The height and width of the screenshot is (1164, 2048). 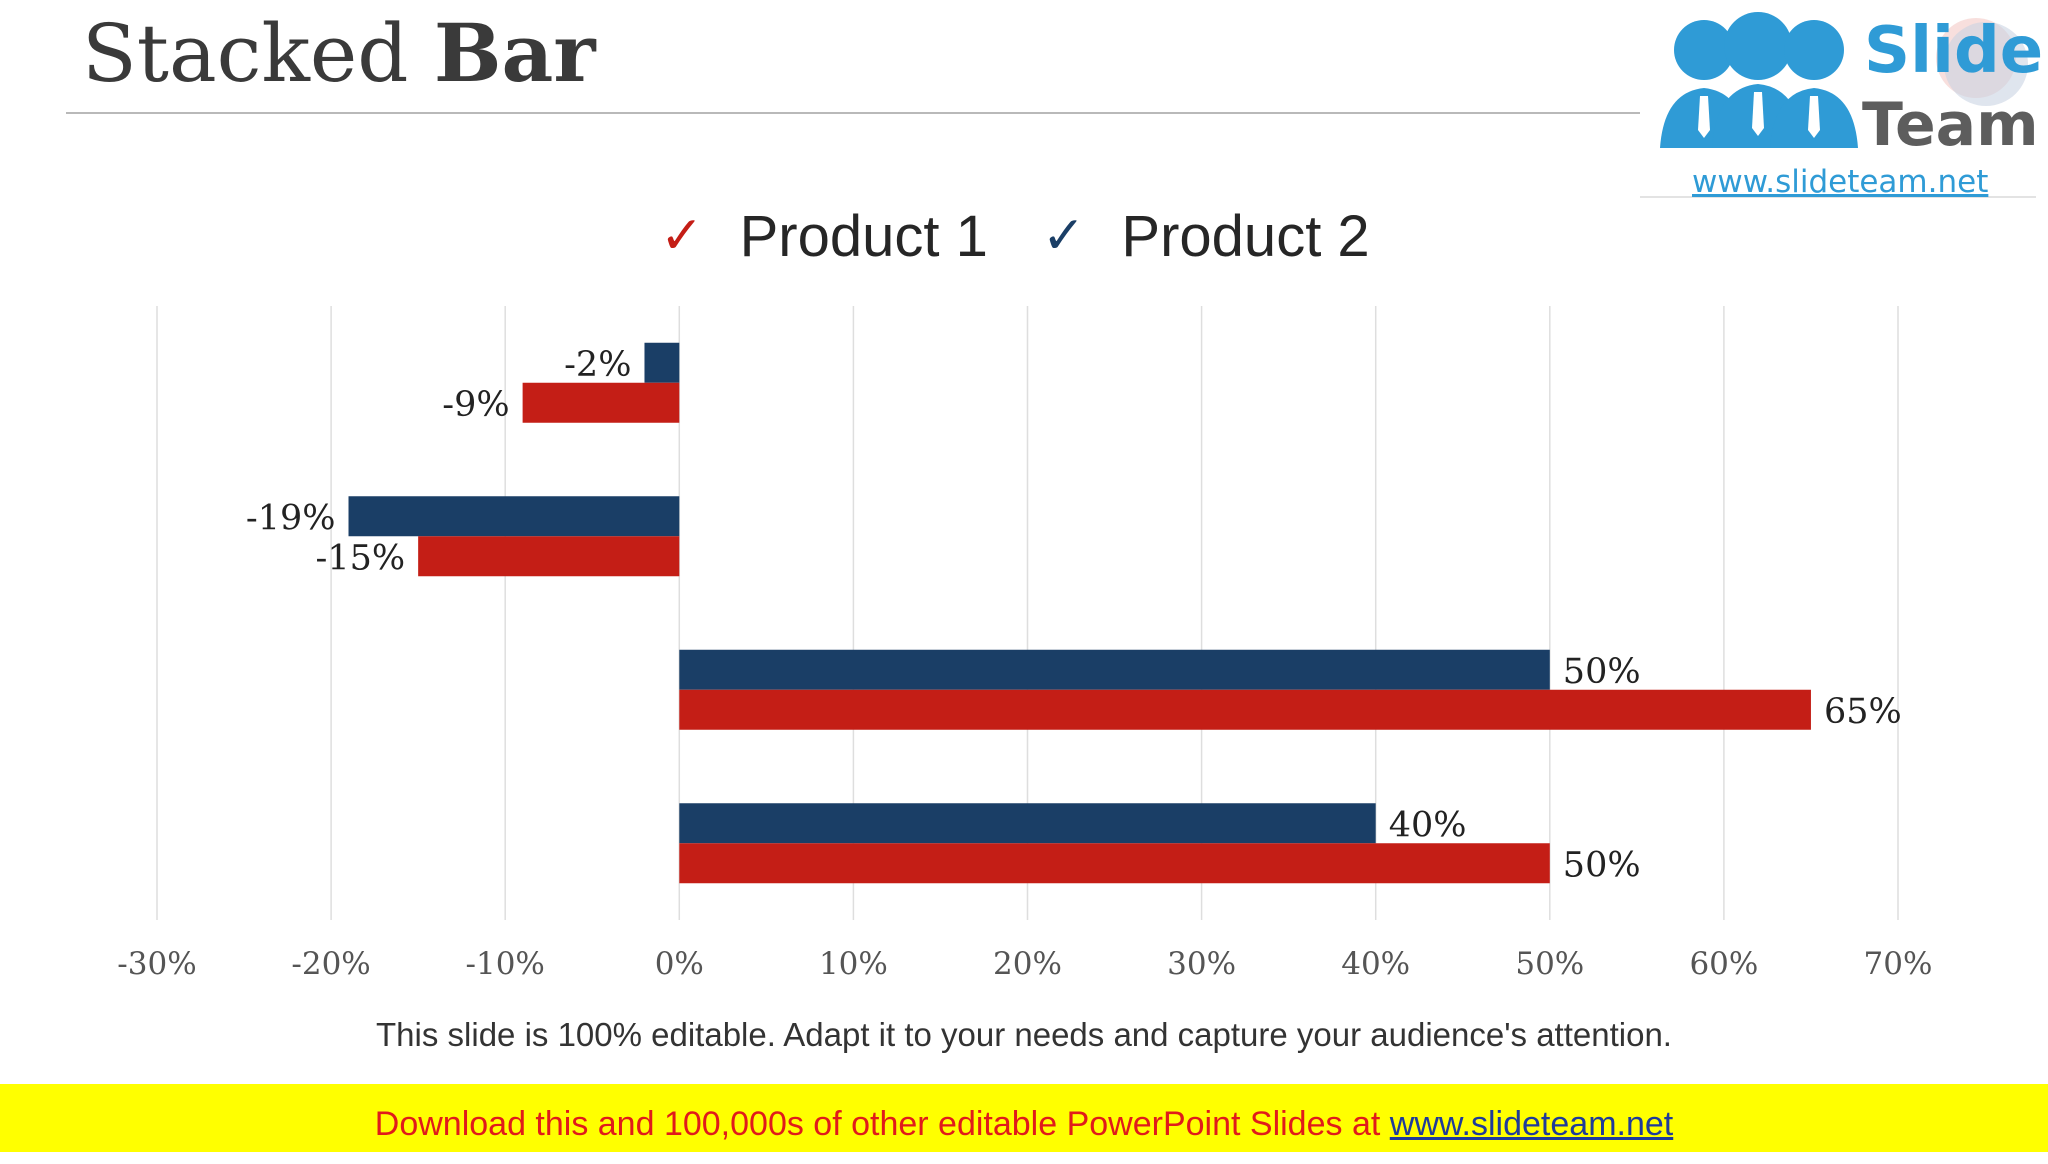 I want to click on data-label: -19%, so click(x=291, y=518).